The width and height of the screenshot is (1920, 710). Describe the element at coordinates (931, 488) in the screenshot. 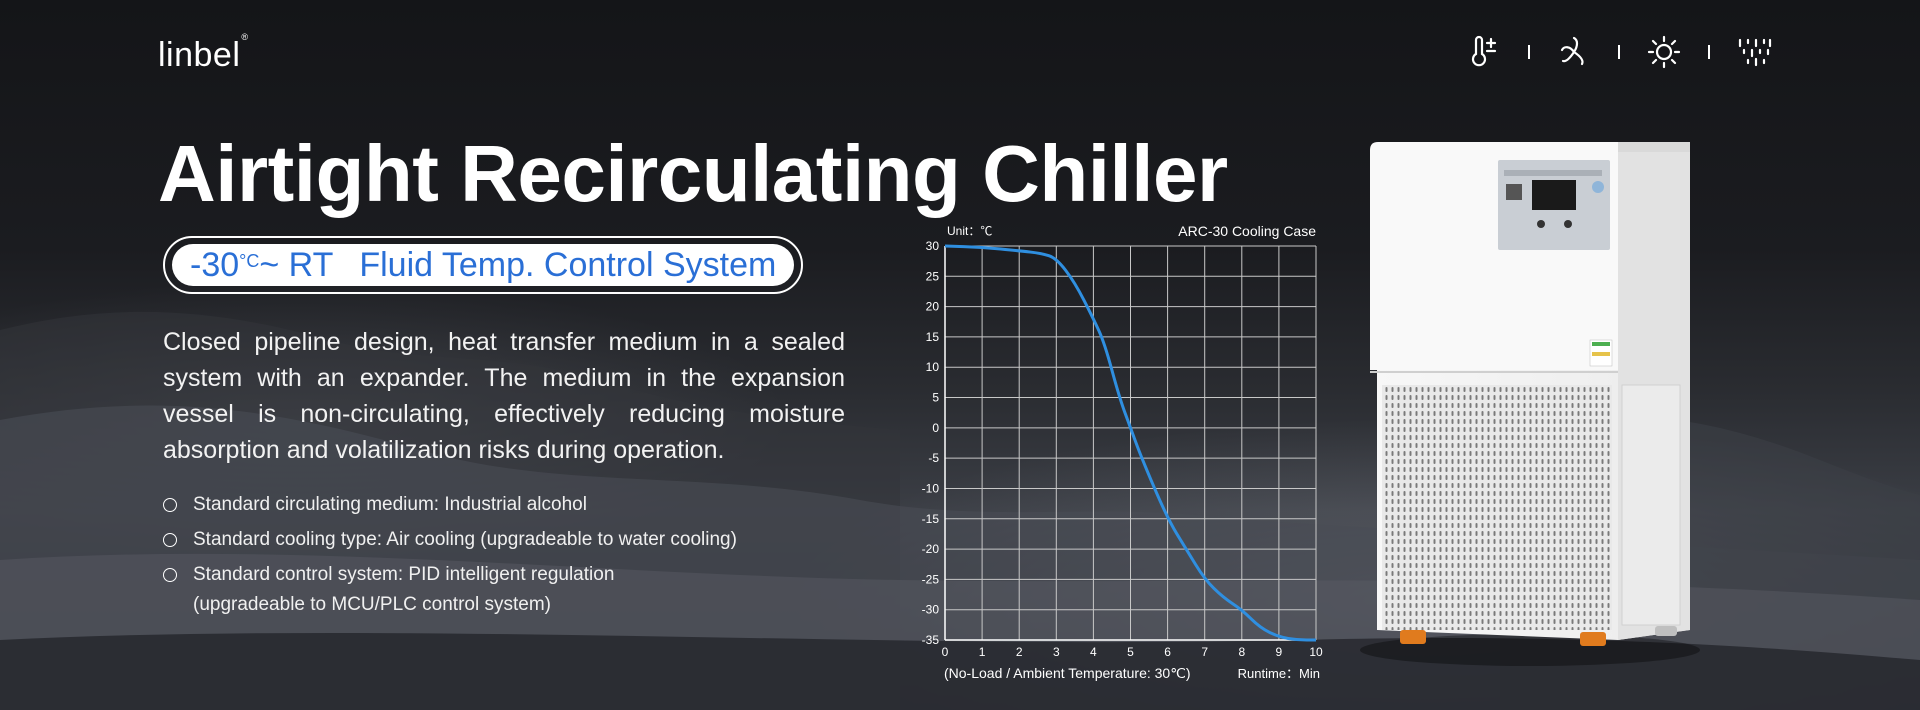

I see `y-tick-label: -10` at that location.